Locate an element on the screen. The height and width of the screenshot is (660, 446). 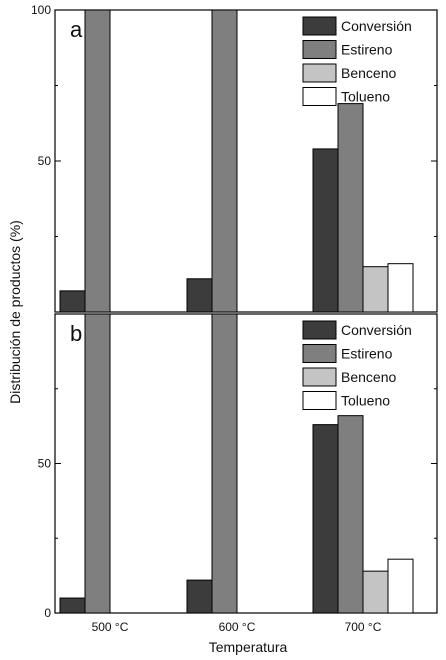
panel-b-legend-label: Conversión is located at coordinates (376, 330).